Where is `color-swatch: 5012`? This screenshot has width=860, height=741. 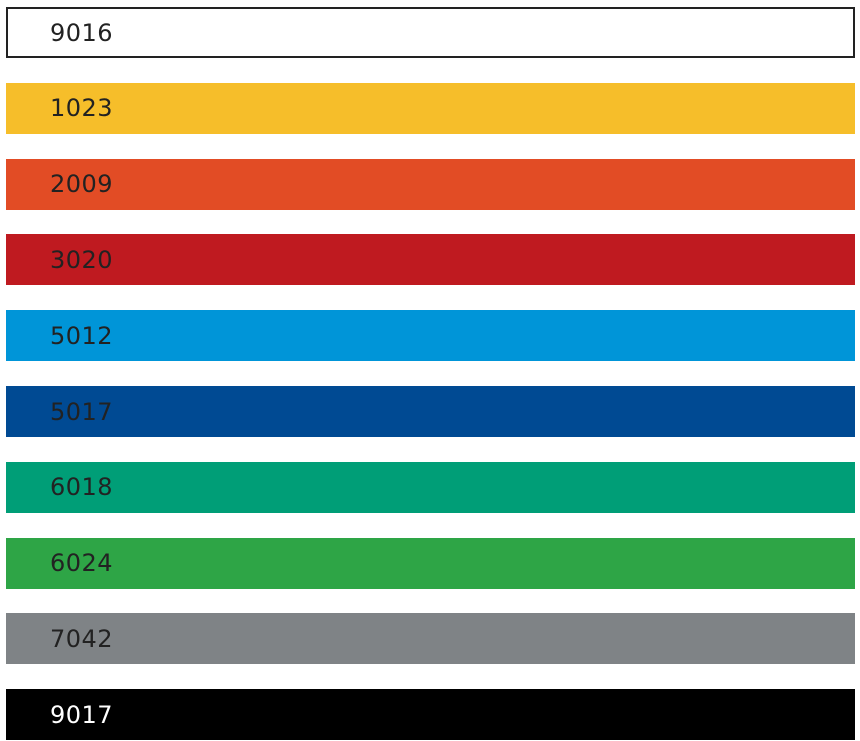
color-swatch: 5012 is located at coordinates (430, 336).